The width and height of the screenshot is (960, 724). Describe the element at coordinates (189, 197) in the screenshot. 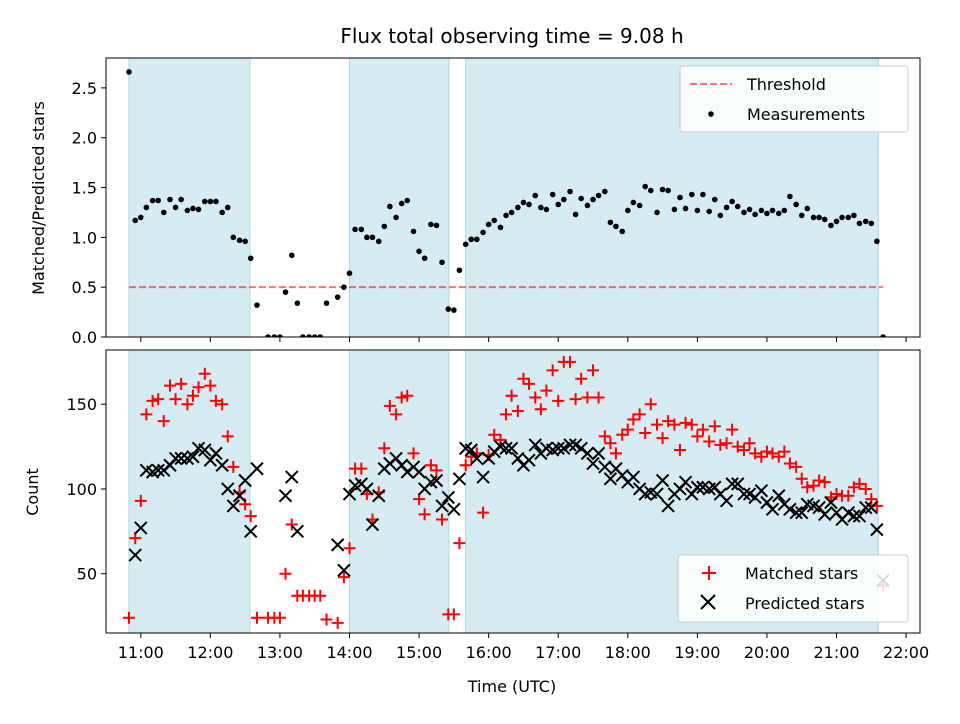

I see `observing-interval-shade` at that location.